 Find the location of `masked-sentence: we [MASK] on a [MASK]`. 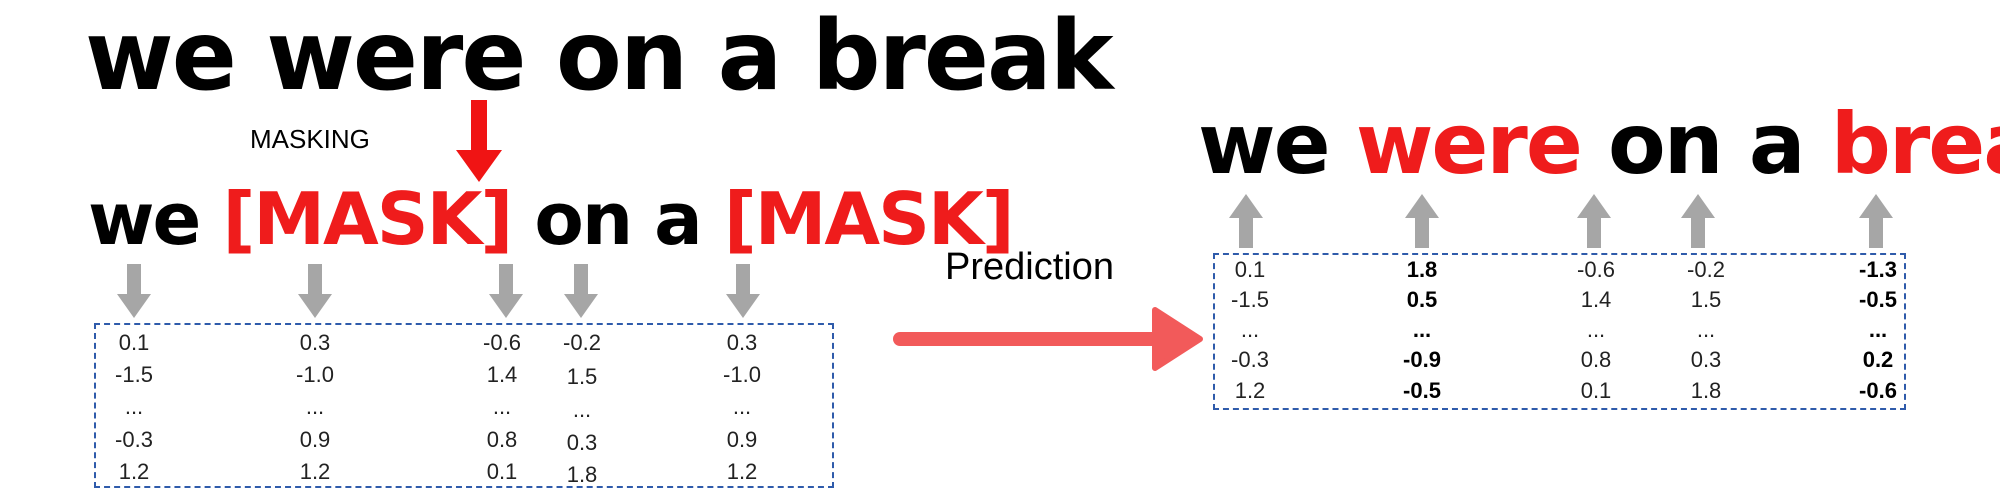

masked-sentence: we [MASK] on a [MASK] is located at coordinates (551, 219).